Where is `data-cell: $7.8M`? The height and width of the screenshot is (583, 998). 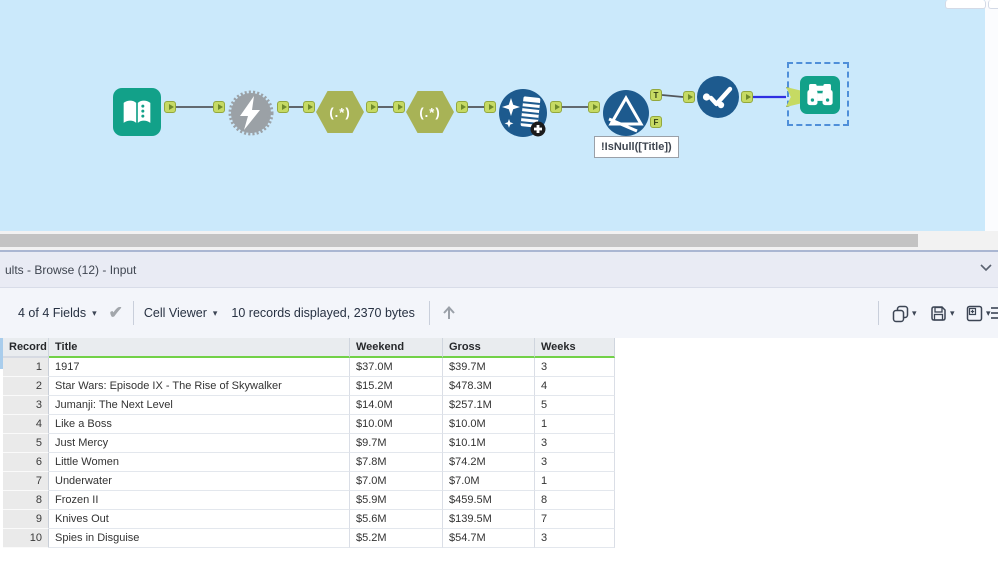 data-cell: $7.8M is located at coordinates (396, 462).